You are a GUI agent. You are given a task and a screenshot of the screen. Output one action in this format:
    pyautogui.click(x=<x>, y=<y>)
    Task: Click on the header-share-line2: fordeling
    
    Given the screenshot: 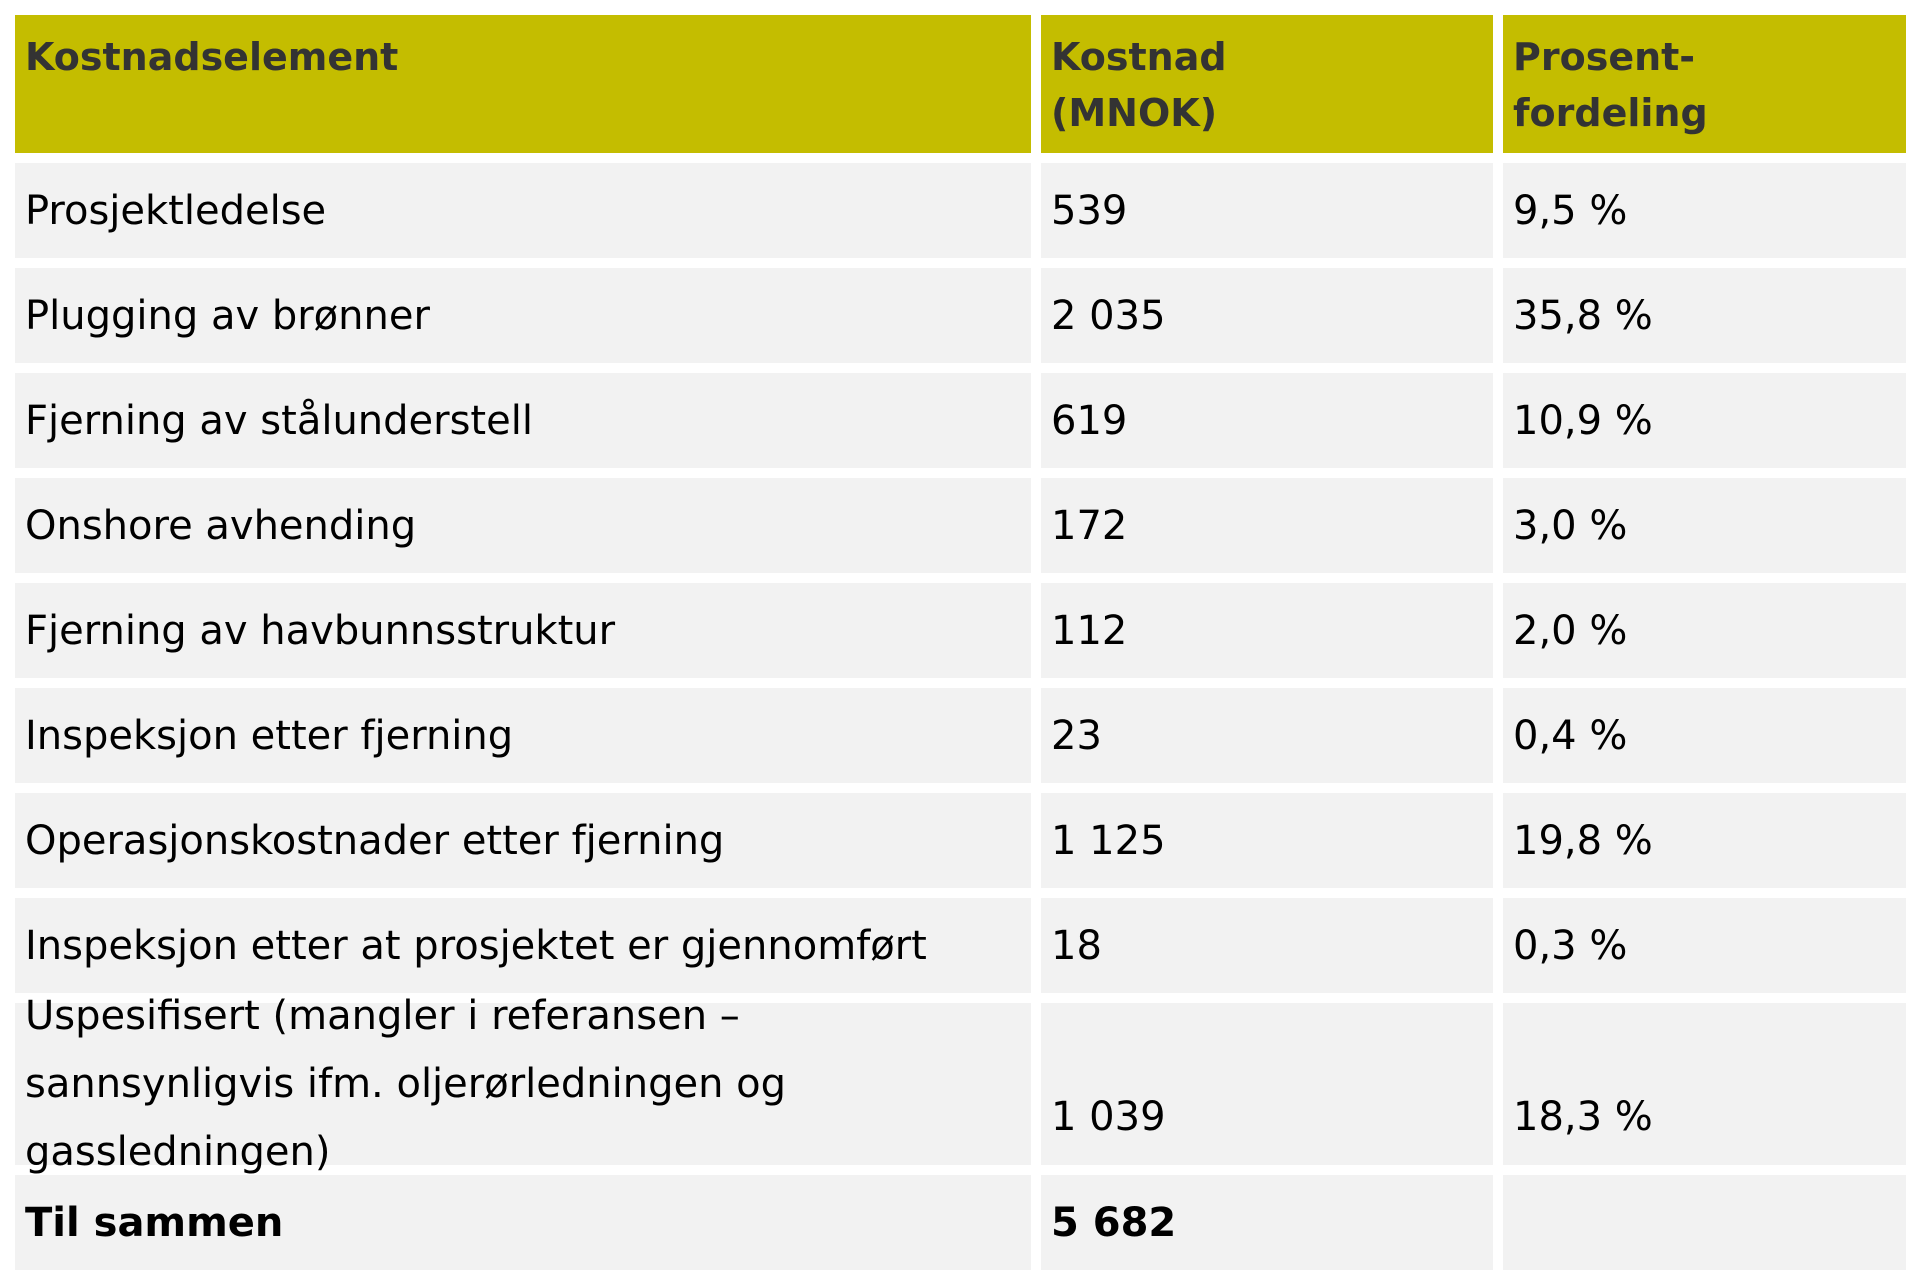 What is the action you would take?
    pyautogui.click(x=1610, y=113)
    